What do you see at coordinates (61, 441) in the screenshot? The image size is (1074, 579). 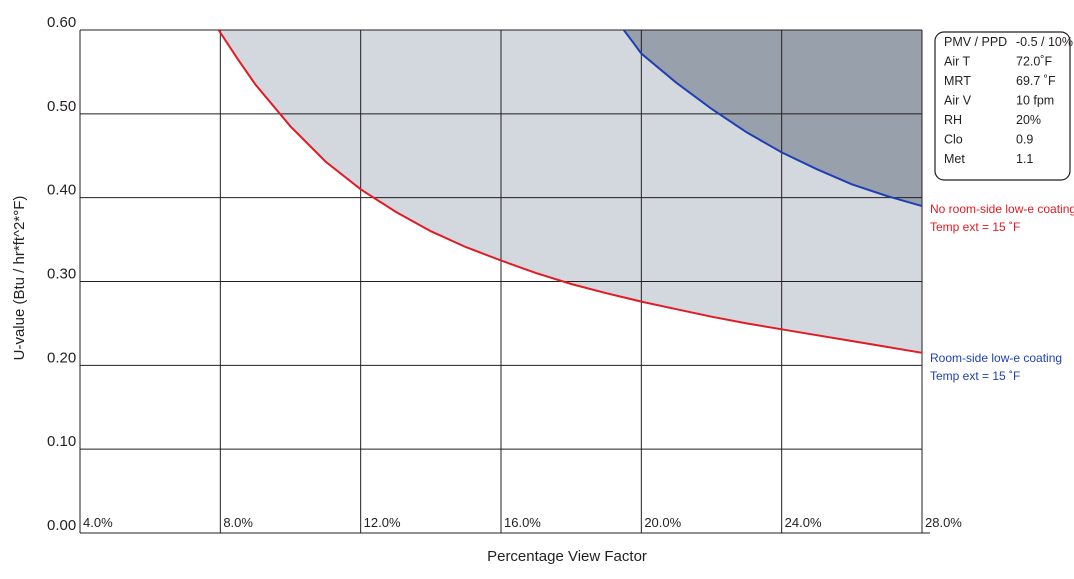 I see `y-tick-label: 0.10` at bounding box center [61, 441].